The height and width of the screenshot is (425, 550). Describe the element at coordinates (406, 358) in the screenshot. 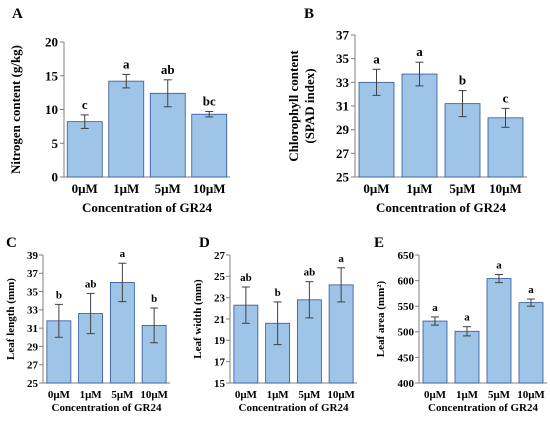

I see `y-tick-label: 450` at that location.